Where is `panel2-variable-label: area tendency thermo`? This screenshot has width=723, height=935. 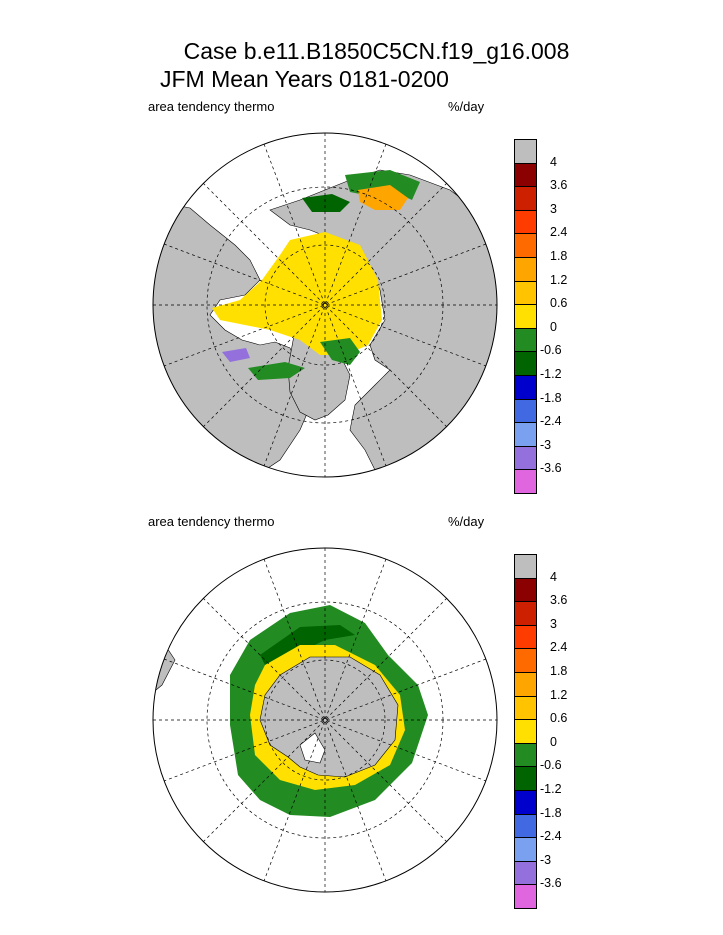
panel2-variable-label: area tendency thermo is located at coordinates (211, 521).